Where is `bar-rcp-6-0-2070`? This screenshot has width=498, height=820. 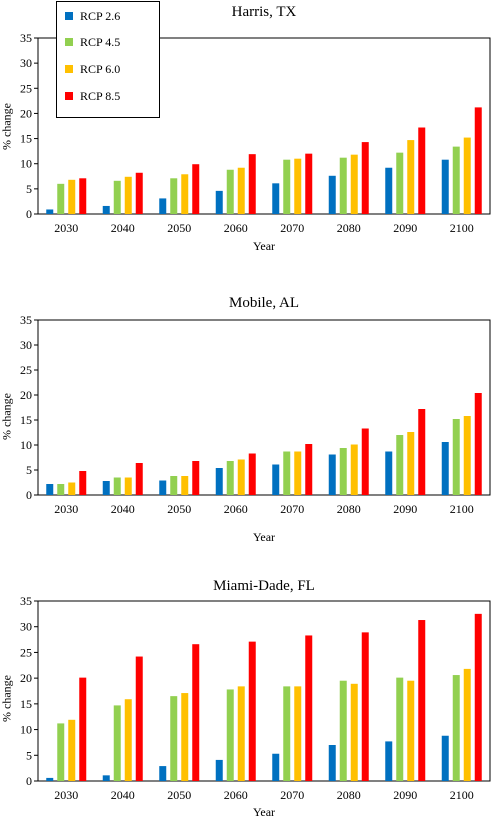 bar-rcp-6-0-2070 is located at coordinates (298, 473).